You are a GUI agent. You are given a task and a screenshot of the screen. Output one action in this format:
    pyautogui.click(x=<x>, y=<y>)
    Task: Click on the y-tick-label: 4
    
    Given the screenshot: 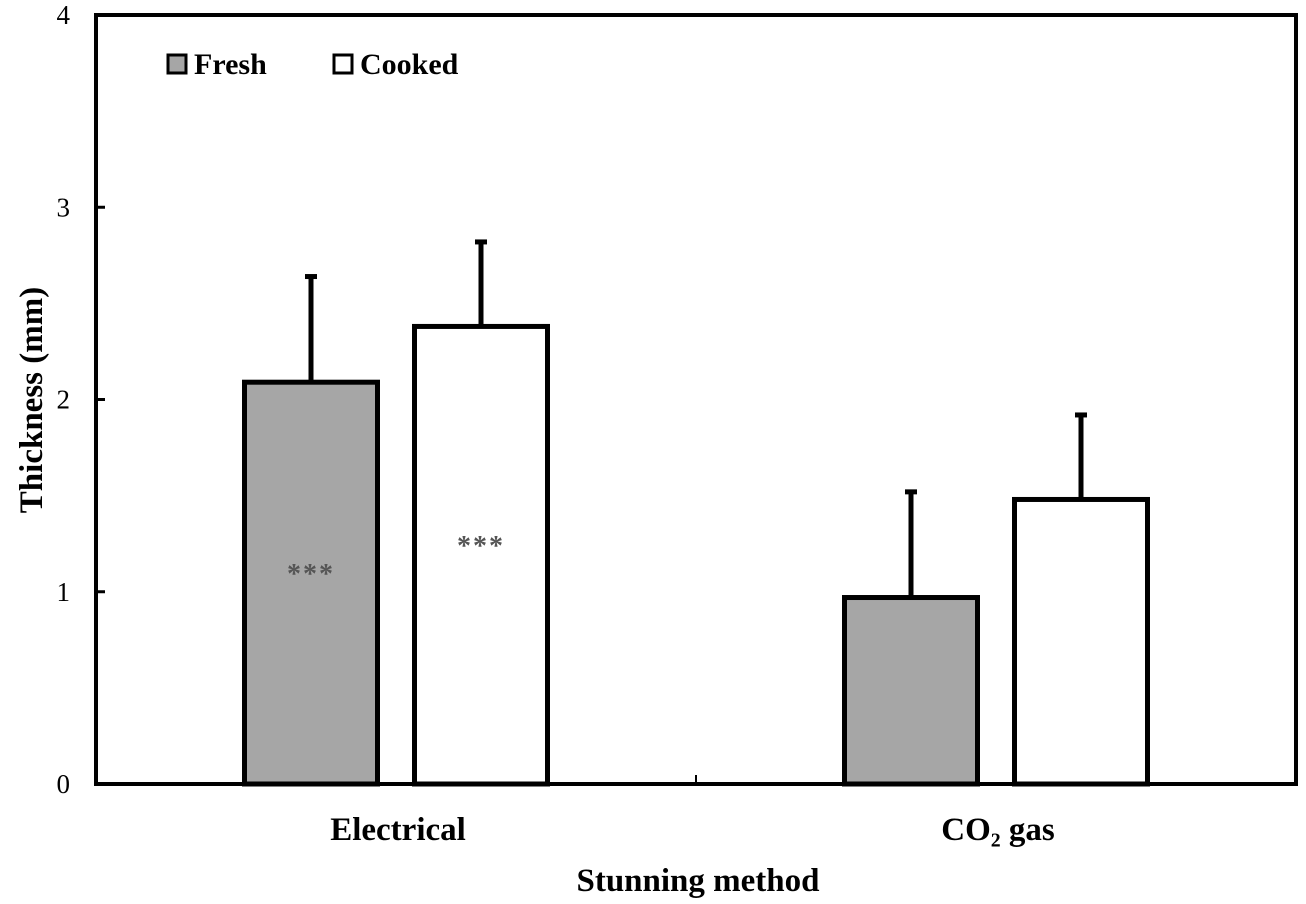 What is the action you would take?
    pyautogui.click(x=64, y=15)
    